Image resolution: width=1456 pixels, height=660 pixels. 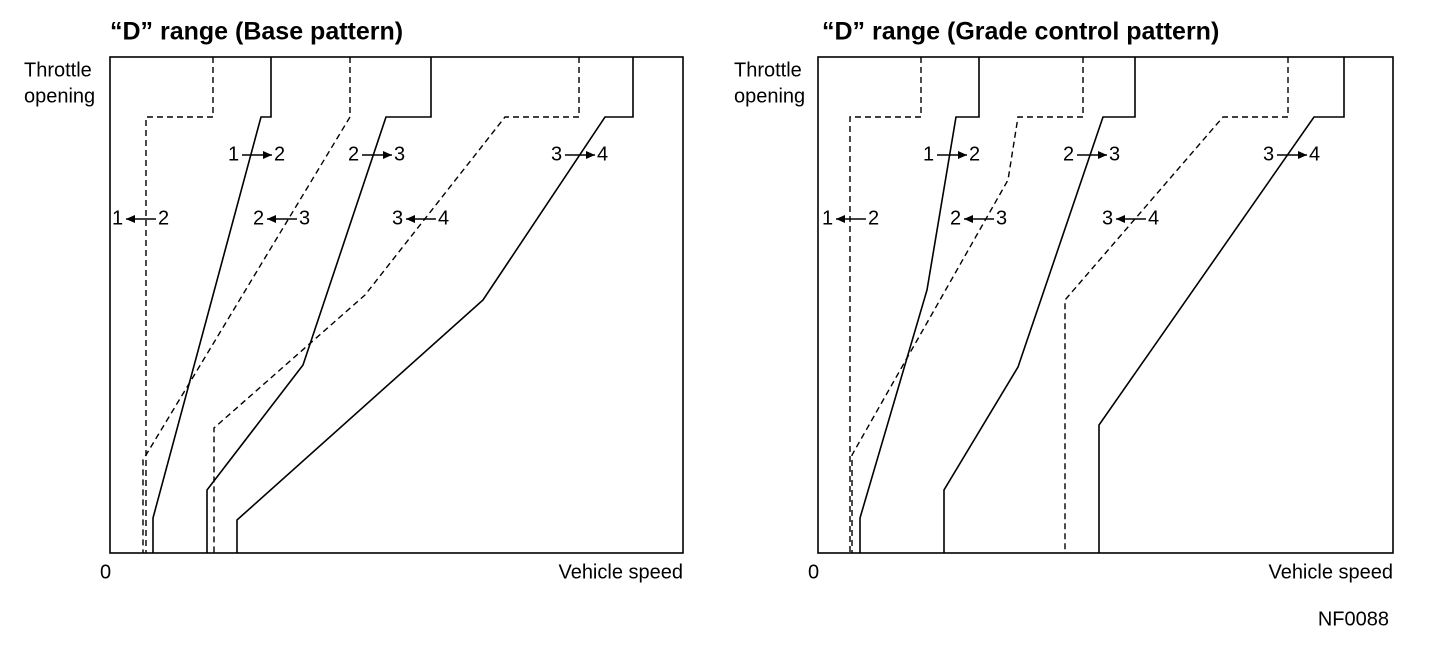 What do you see at coordinates (1353, 619) in the screenshot?
I see `figure-id: NF0088` at bounding box center [1353, 619].